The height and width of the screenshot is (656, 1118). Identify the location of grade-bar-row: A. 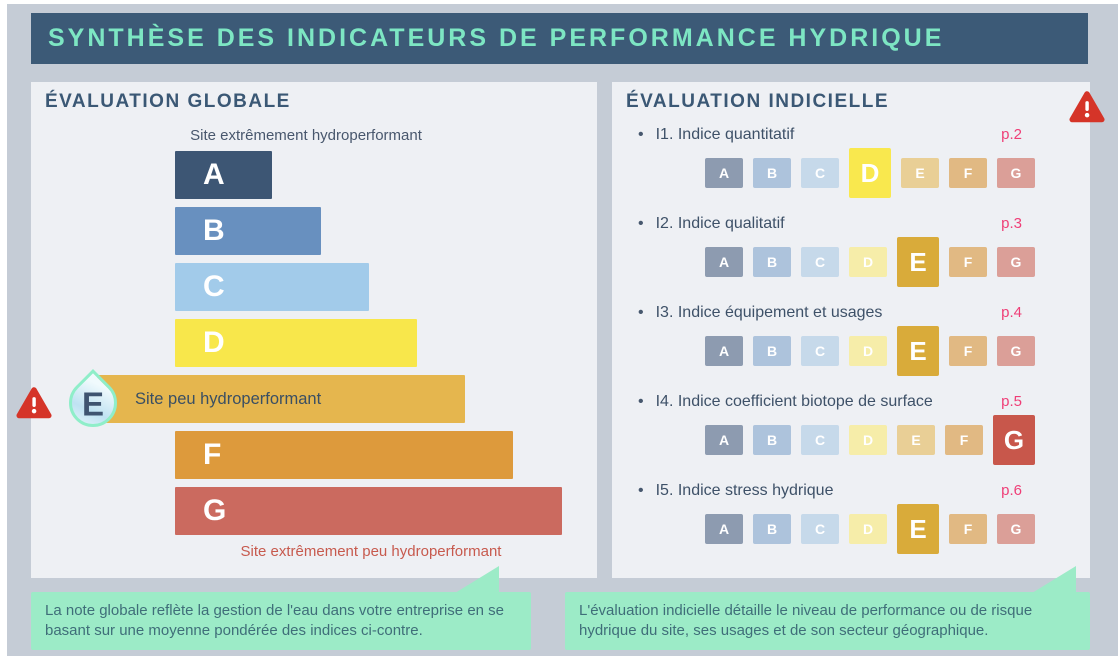
(368, 175).